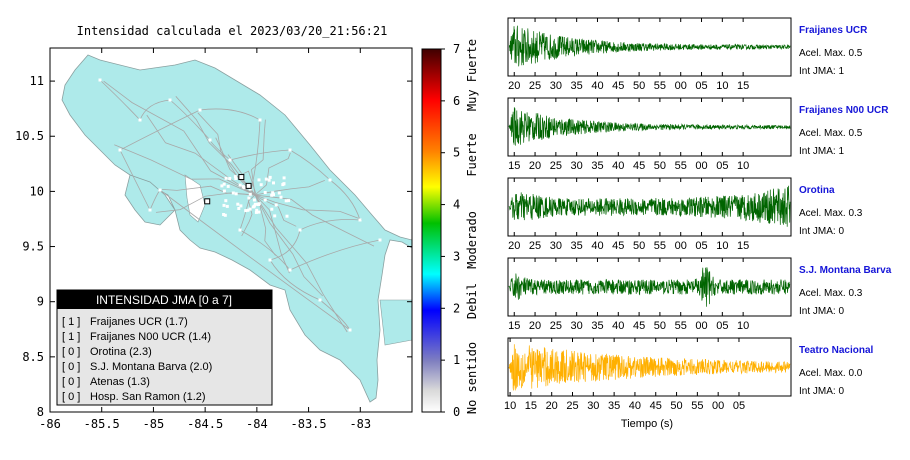 Image resolution: width=910 pixels, height=460 pixels. I want to click on legend-title: INTENSIDAD JMA [0 a 7], so click(164, 300).